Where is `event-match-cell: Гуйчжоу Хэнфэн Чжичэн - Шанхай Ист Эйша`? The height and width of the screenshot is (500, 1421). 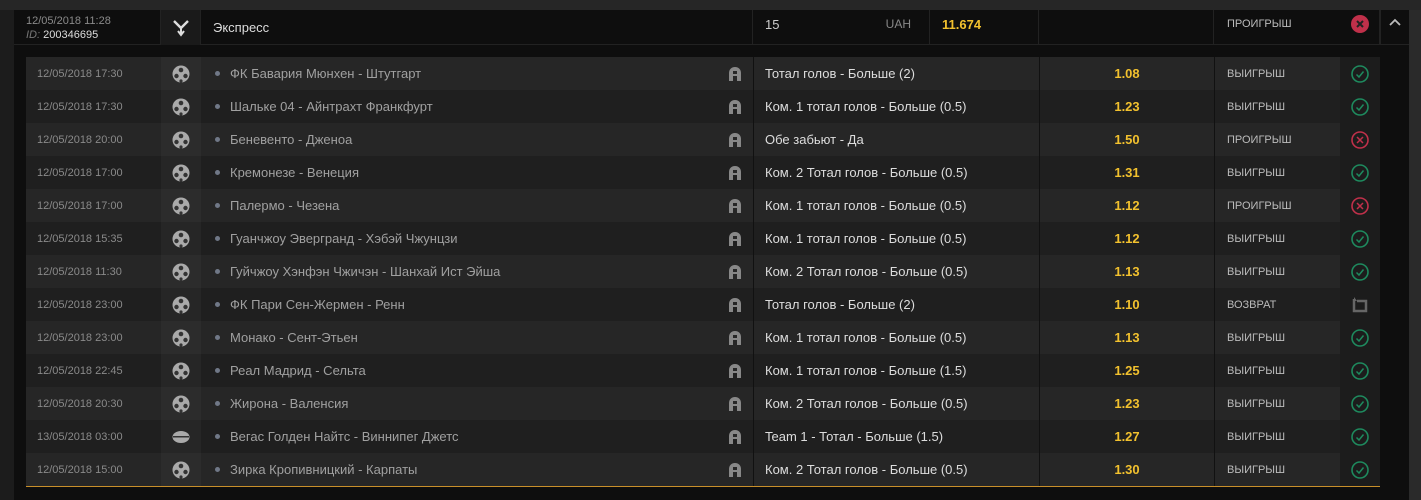
event-match-cell: Гуйчжоу Хэнфэн Чжичэн - Шанхай Ист Эйша is located at coordinates (477, 271).